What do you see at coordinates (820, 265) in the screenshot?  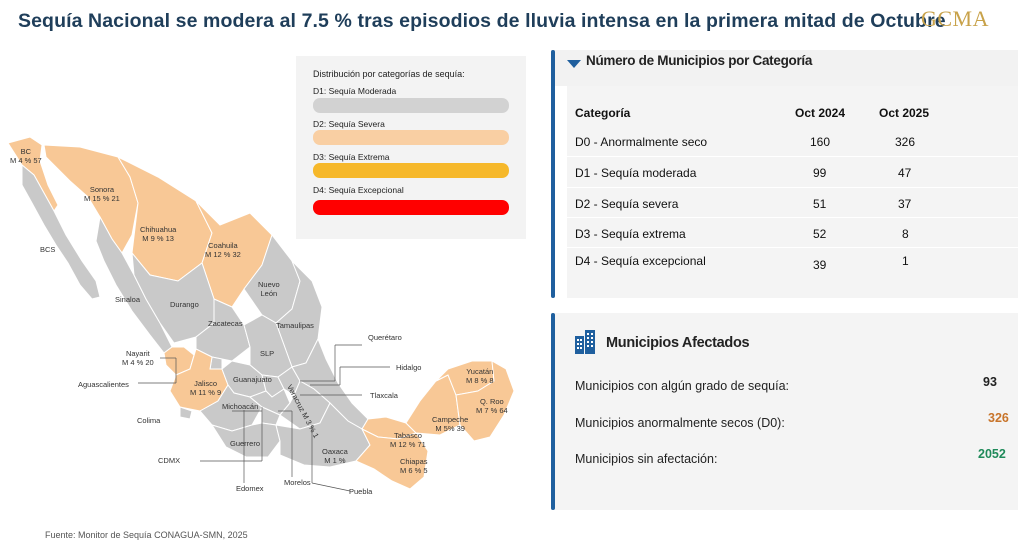 I see `table-cell-oct2024: 39` at bounding box center [820, 265].